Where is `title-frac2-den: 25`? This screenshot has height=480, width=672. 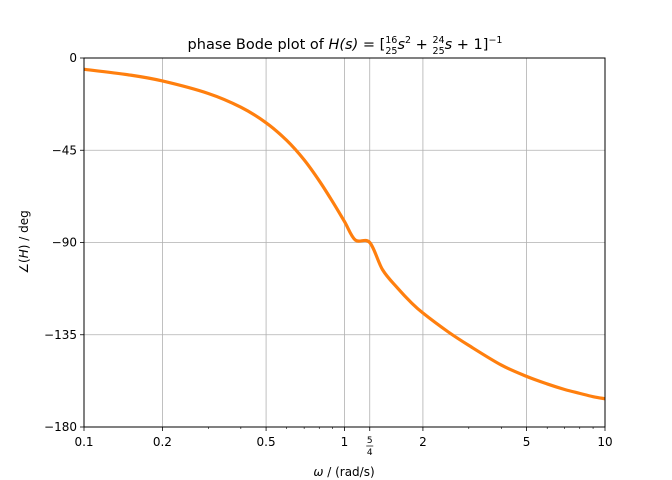
title-frac2-den: 25 is located at coordinates (439, 51).